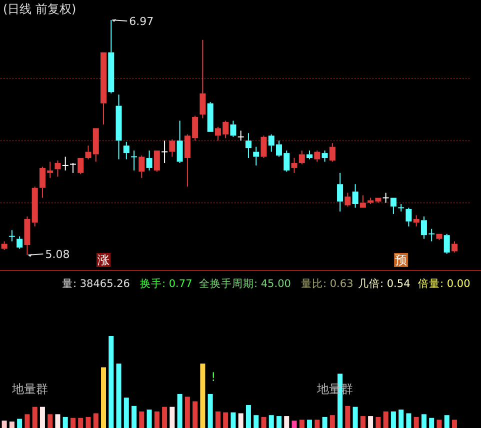 This screenshot has width=481, height=428. What do you see at coordinates (141, 21) in the screenshot?
I see `annotation: 6.97` at bounding box center [141, 21].